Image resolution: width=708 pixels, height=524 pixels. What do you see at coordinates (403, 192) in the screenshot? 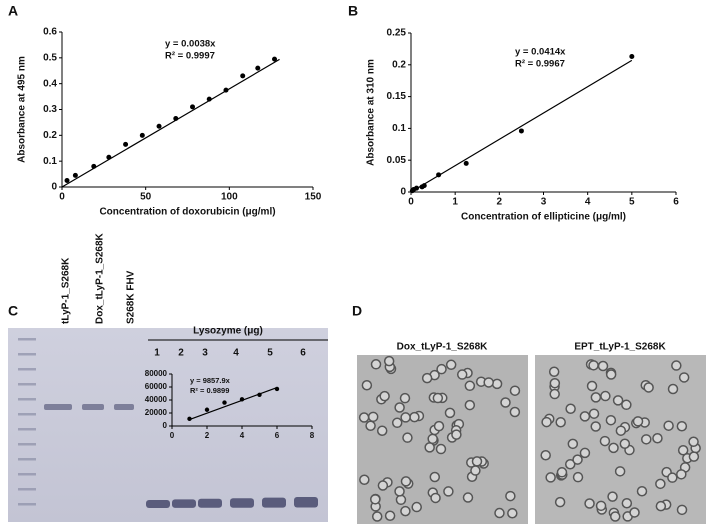
I see `y-tick-label: 0` at bounding box center [403, 192].